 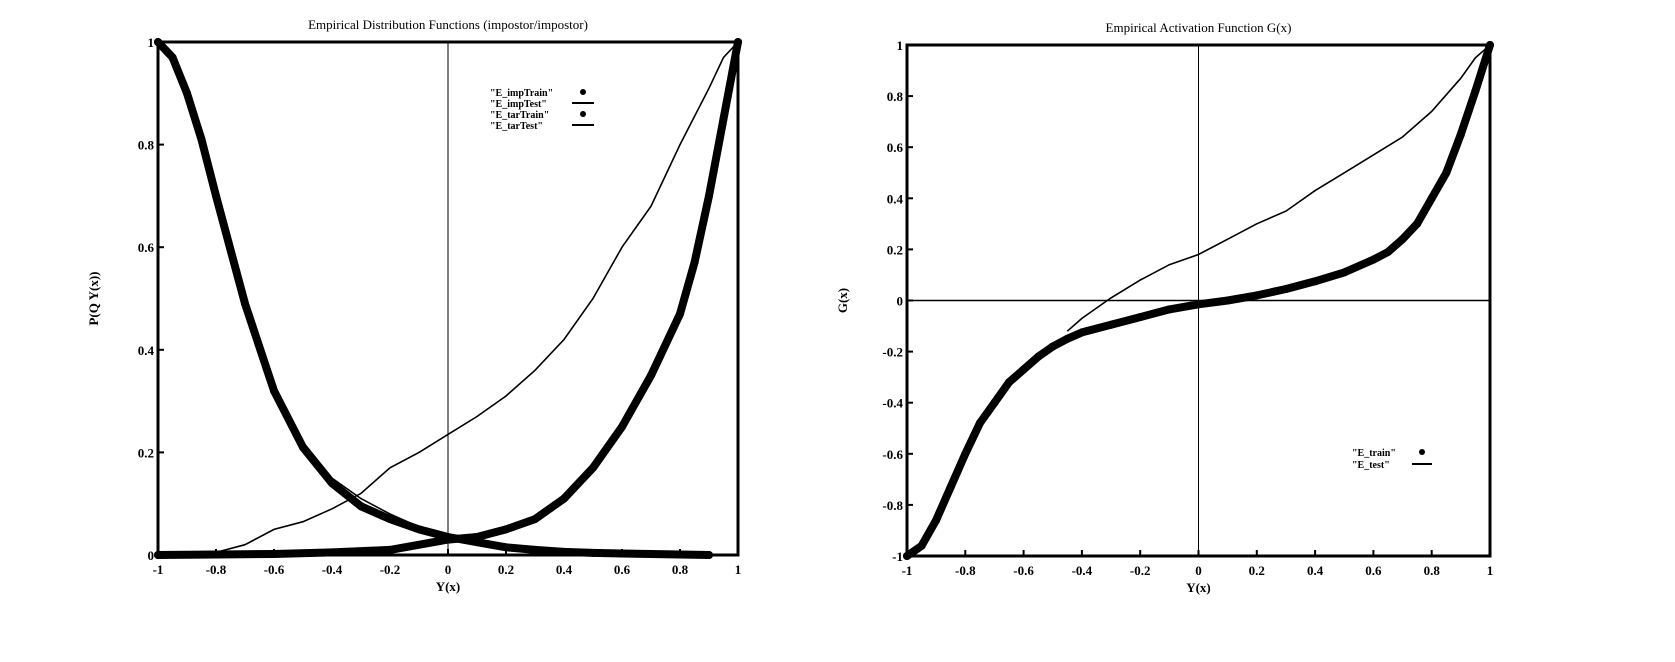 What do you see at coordinates (146, 452) in the screenshot?
I see `y-tick-label: 0.2` at bounding box center [146, 452].